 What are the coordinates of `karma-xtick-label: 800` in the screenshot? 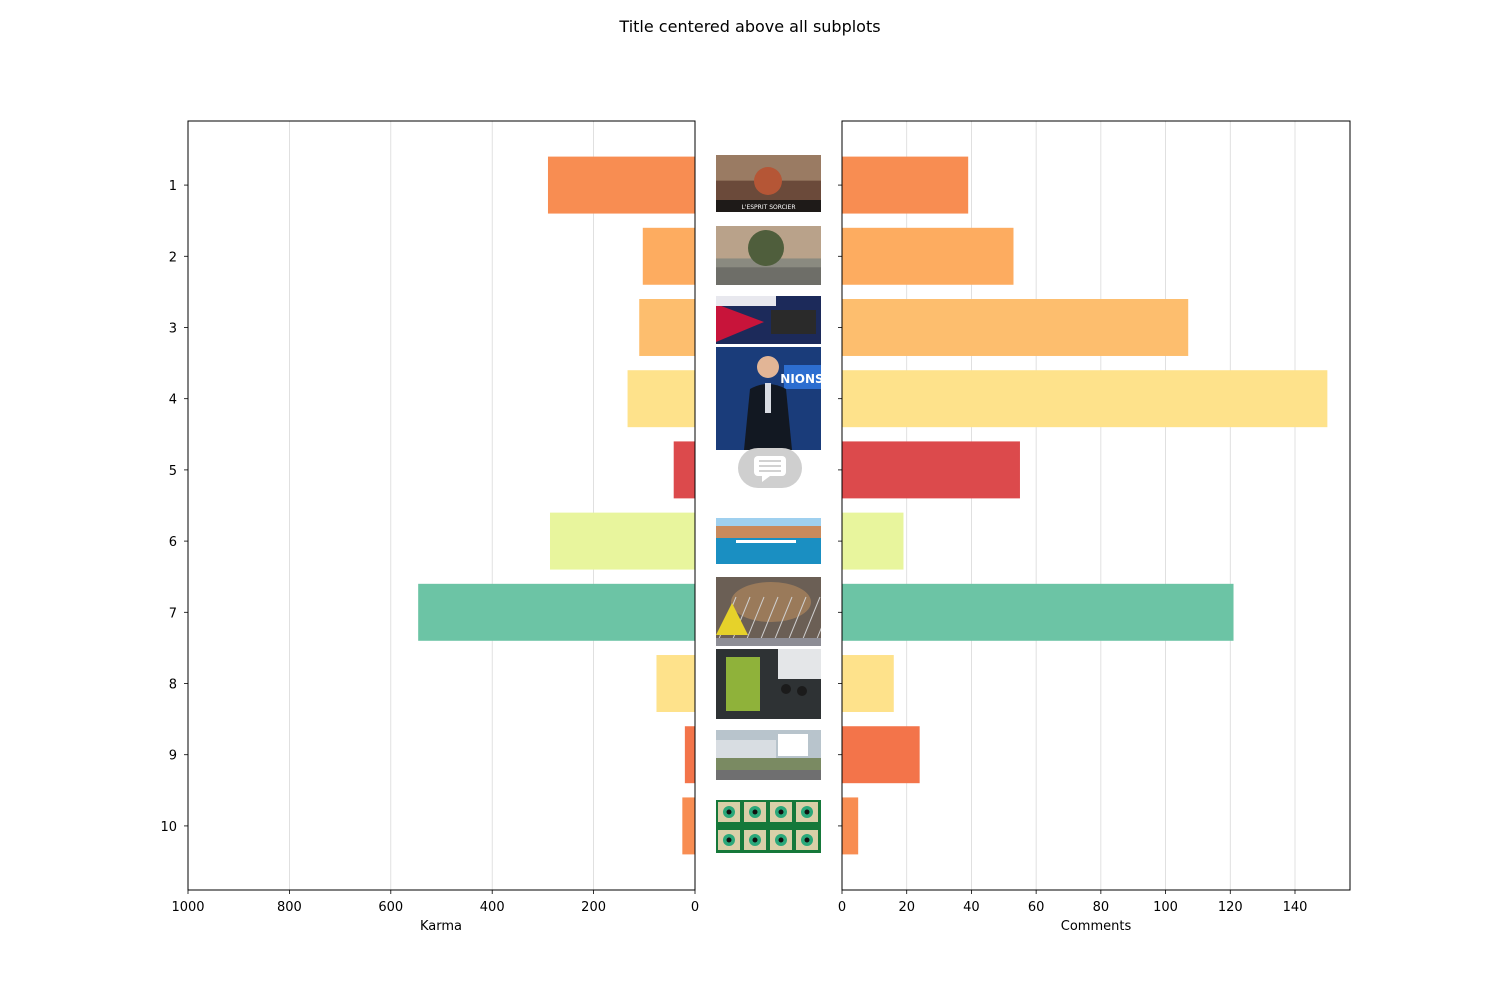 It's located at (289, 907).